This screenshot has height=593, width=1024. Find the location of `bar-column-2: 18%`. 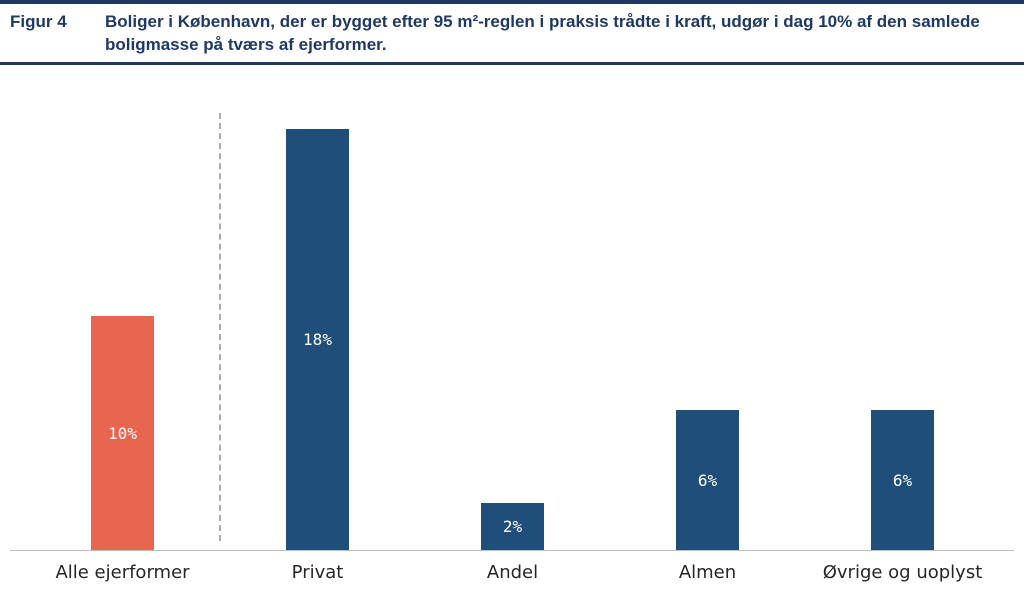

bar-column-2: 18% is located at coordinates (317, 327).